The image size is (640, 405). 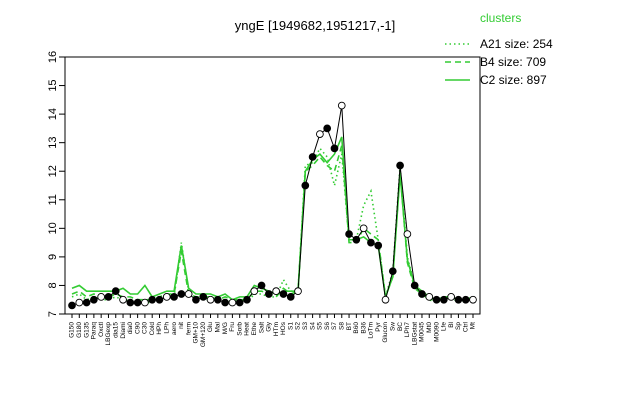 What do you see at coordinates (327, 326) in the screenshot?
I see `x-tick-label: S6` at bounding box center [327, 326].